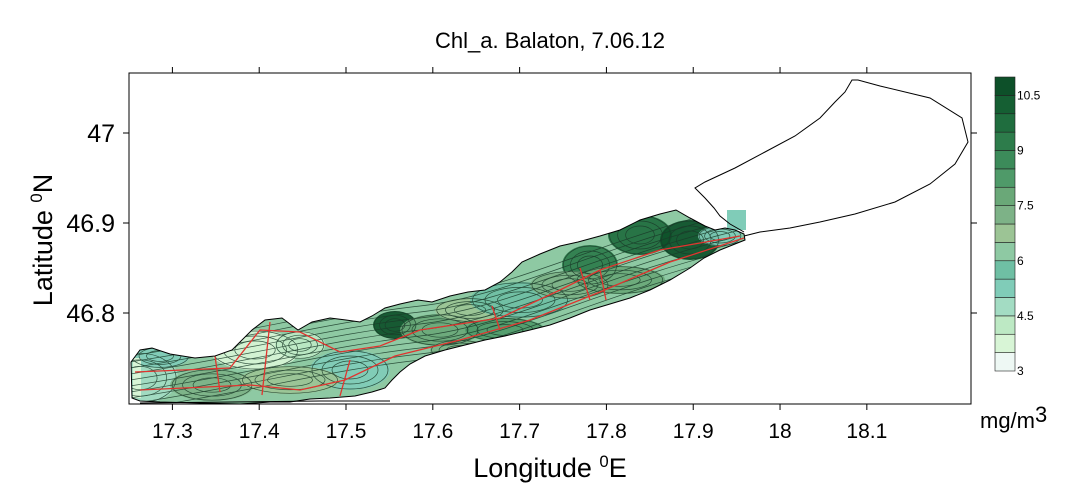  What do you see at coordinates (693, 431) in the screenshot?
I see `x-tick-label: 17.9` at bounding box center [693, 431].